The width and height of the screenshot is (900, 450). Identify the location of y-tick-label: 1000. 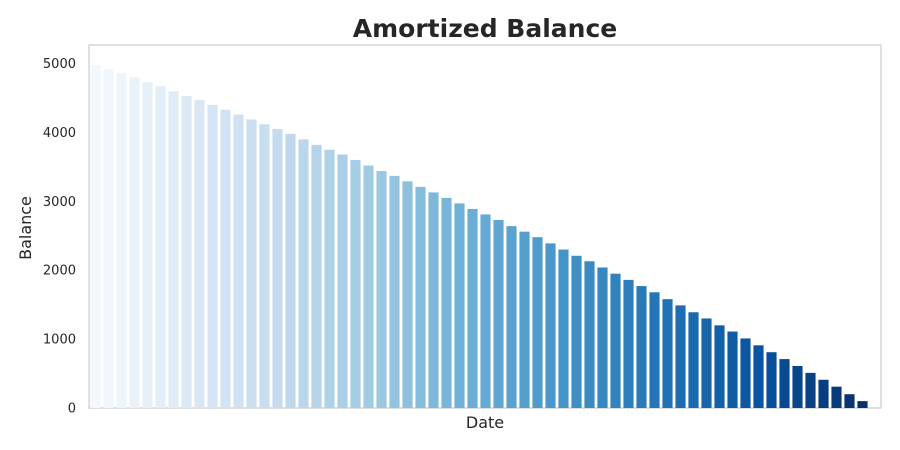
(59, 340).